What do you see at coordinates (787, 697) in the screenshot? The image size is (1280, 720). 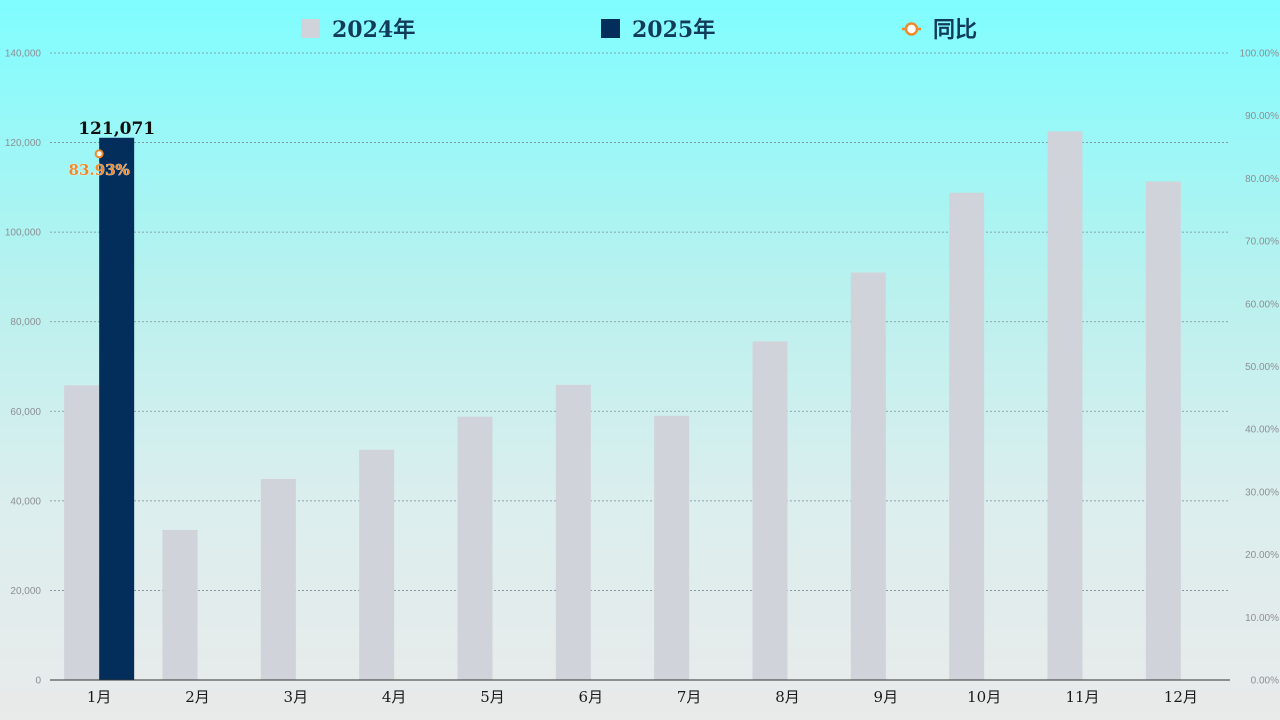 I see `x-tick-label: 8月` at bounding box center [787, 697].